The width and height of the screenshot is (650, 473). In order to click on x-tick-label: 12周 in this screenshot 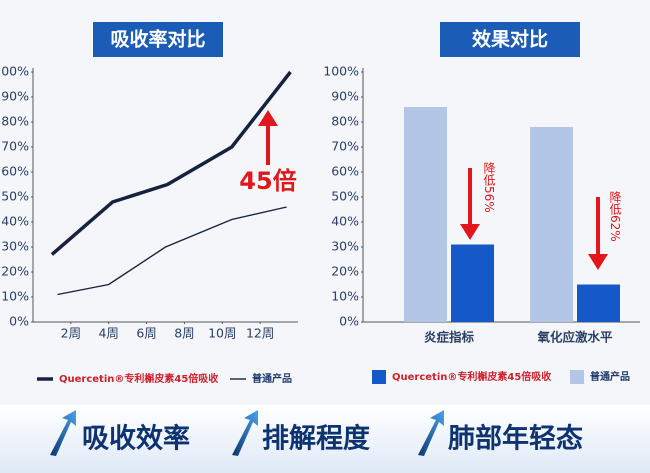, I will do `click(260, 333)`.